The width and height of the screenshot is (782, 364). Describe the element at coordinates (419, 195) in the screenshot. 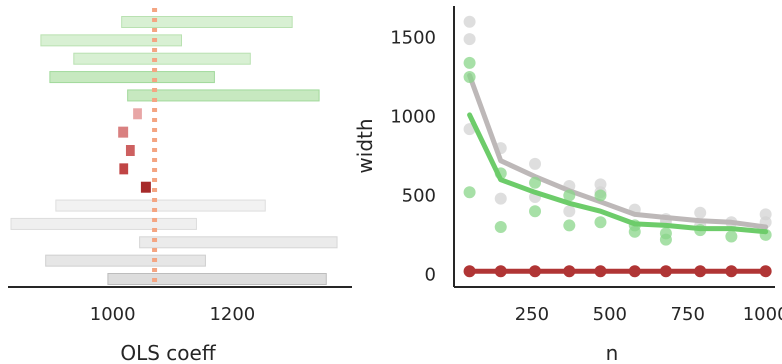

I see `y-tick-label: 500` at that location.